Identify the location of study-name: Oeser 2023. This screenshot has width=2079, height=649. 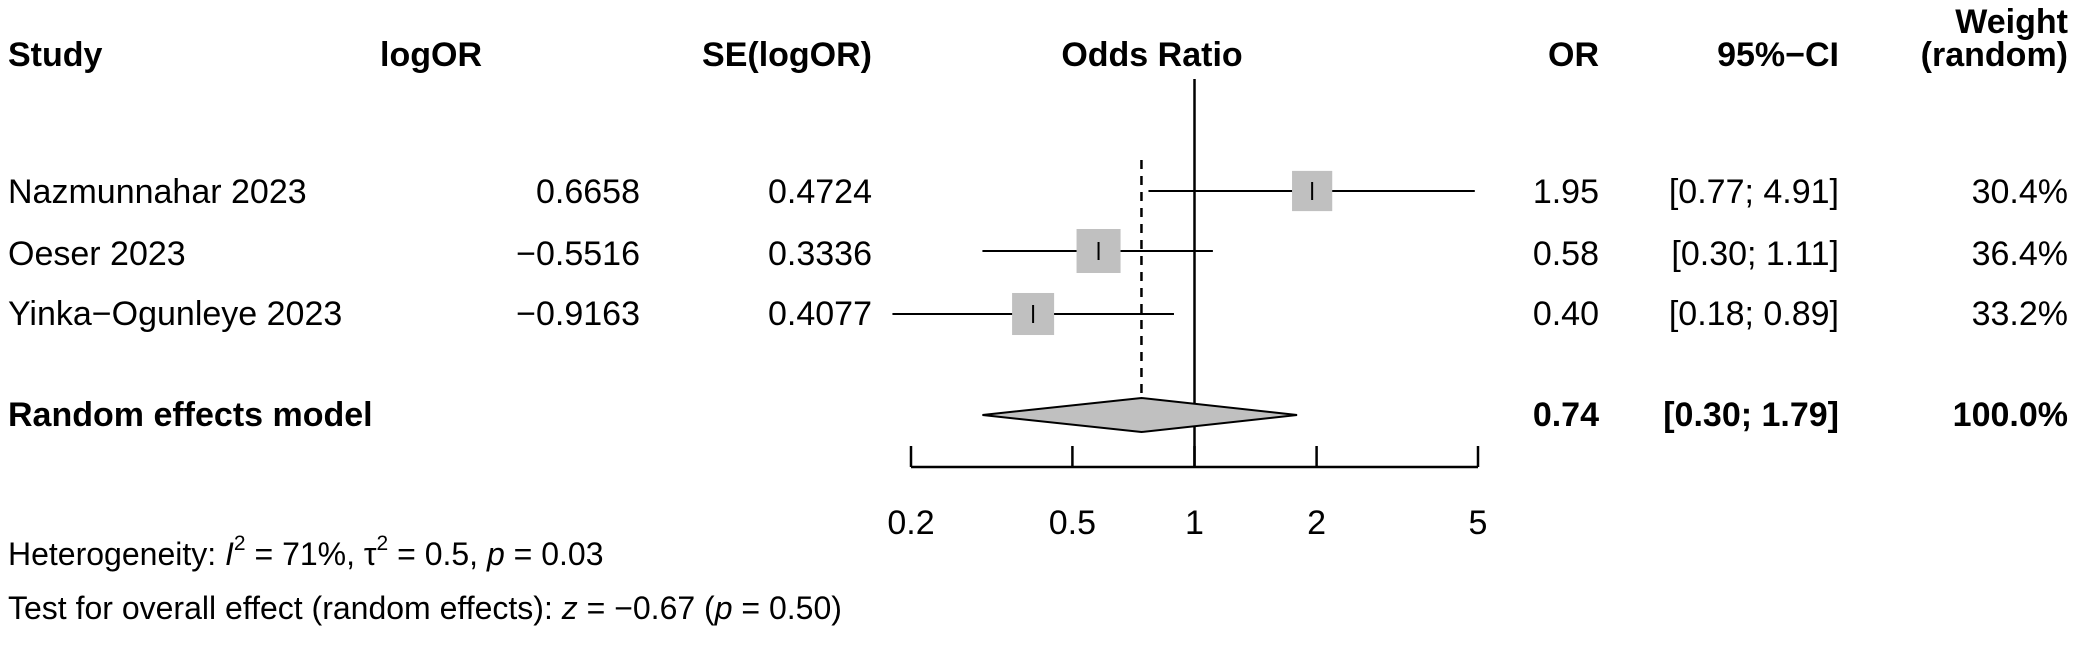
(97, 254).